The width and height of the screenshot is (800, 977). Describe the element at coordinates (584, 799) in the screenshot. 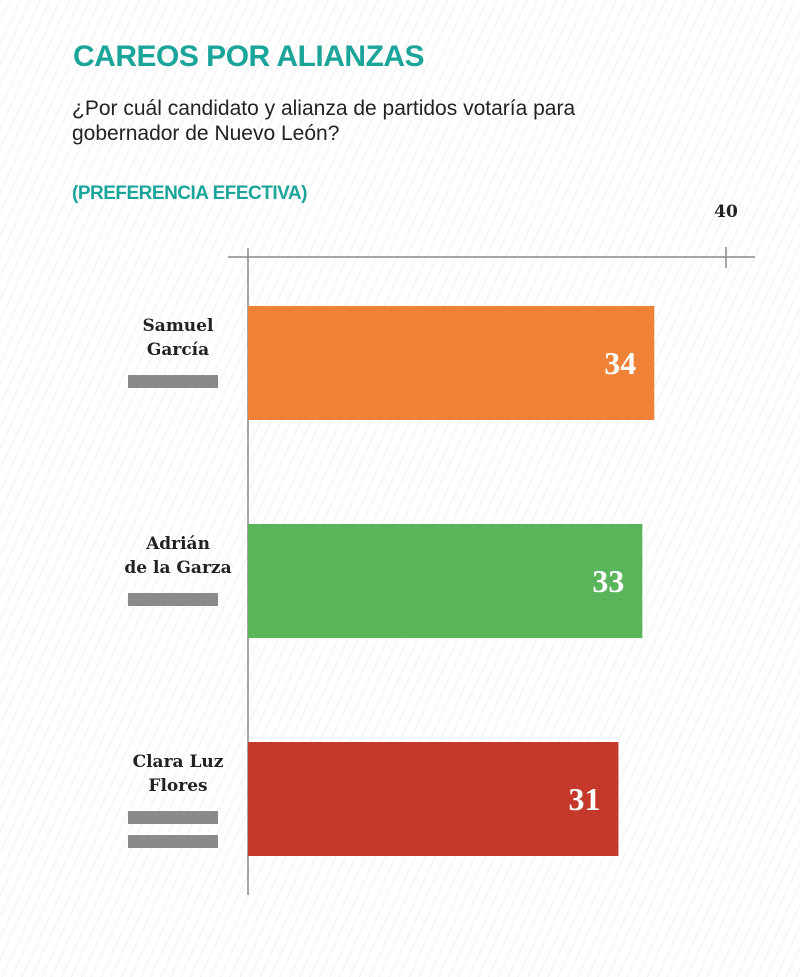

I see `bar-value-label-3: 31` at that location.